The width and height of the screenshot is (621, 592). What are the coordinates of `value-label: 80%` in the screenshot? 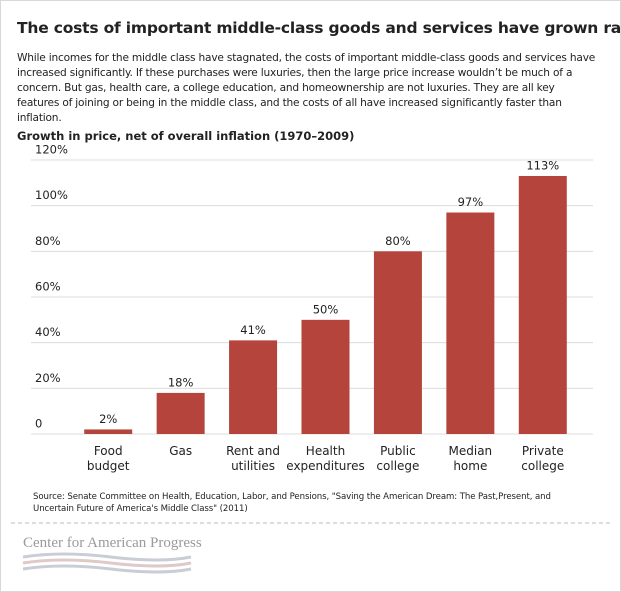 It's located at (398, 241).